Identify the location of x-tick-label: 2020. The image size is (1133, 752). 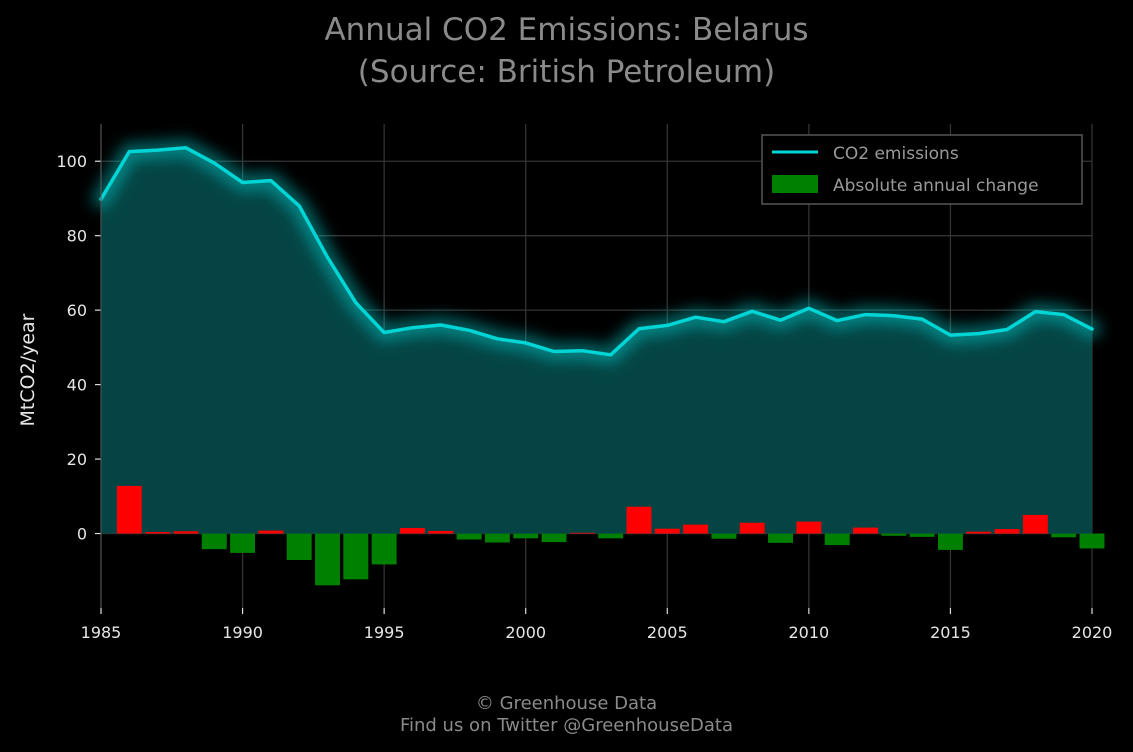
(1092, 632).